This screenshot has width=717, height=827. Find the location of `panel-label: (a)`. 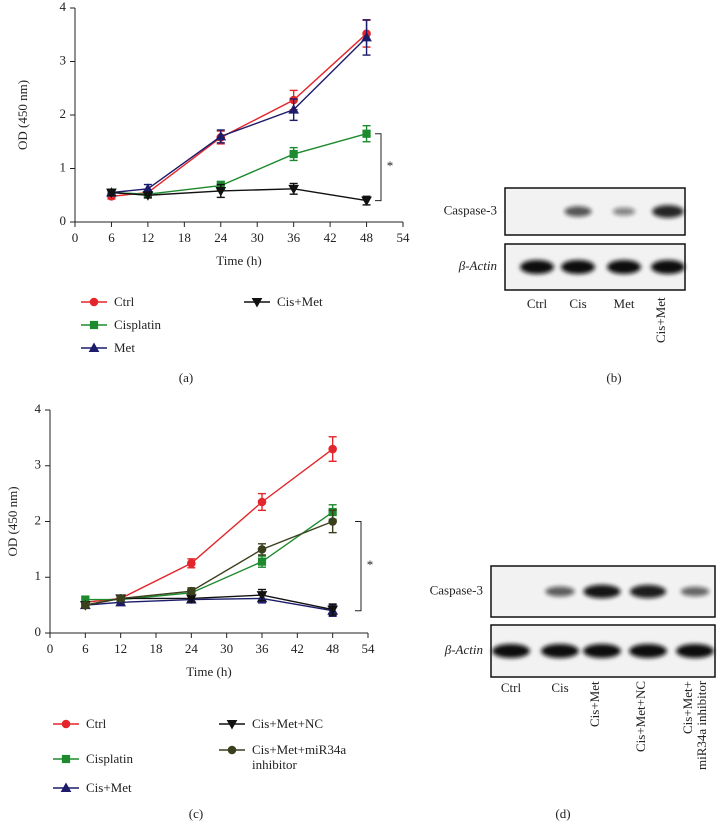

panel-label: (a) is located at coordinates (186, 377).